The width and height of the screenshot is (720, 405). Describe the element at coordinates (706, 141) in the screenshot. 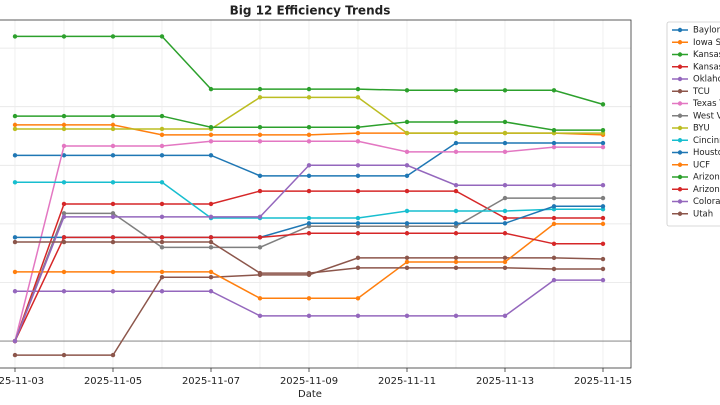

I see `legend-label: Cincinnati` at that location.